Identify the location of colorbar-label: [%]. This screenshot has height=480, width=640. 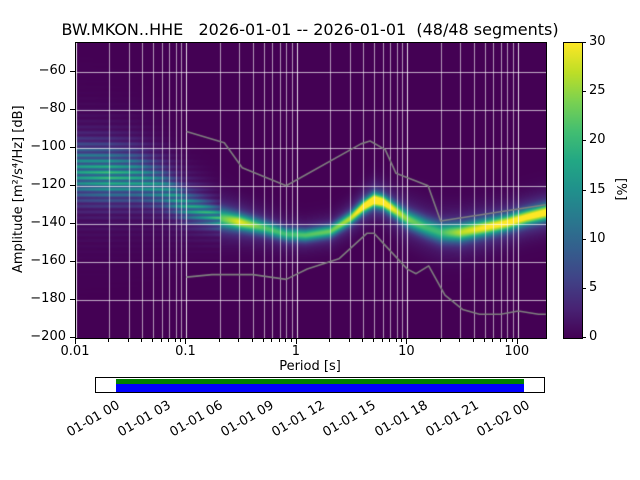
(620, 189).